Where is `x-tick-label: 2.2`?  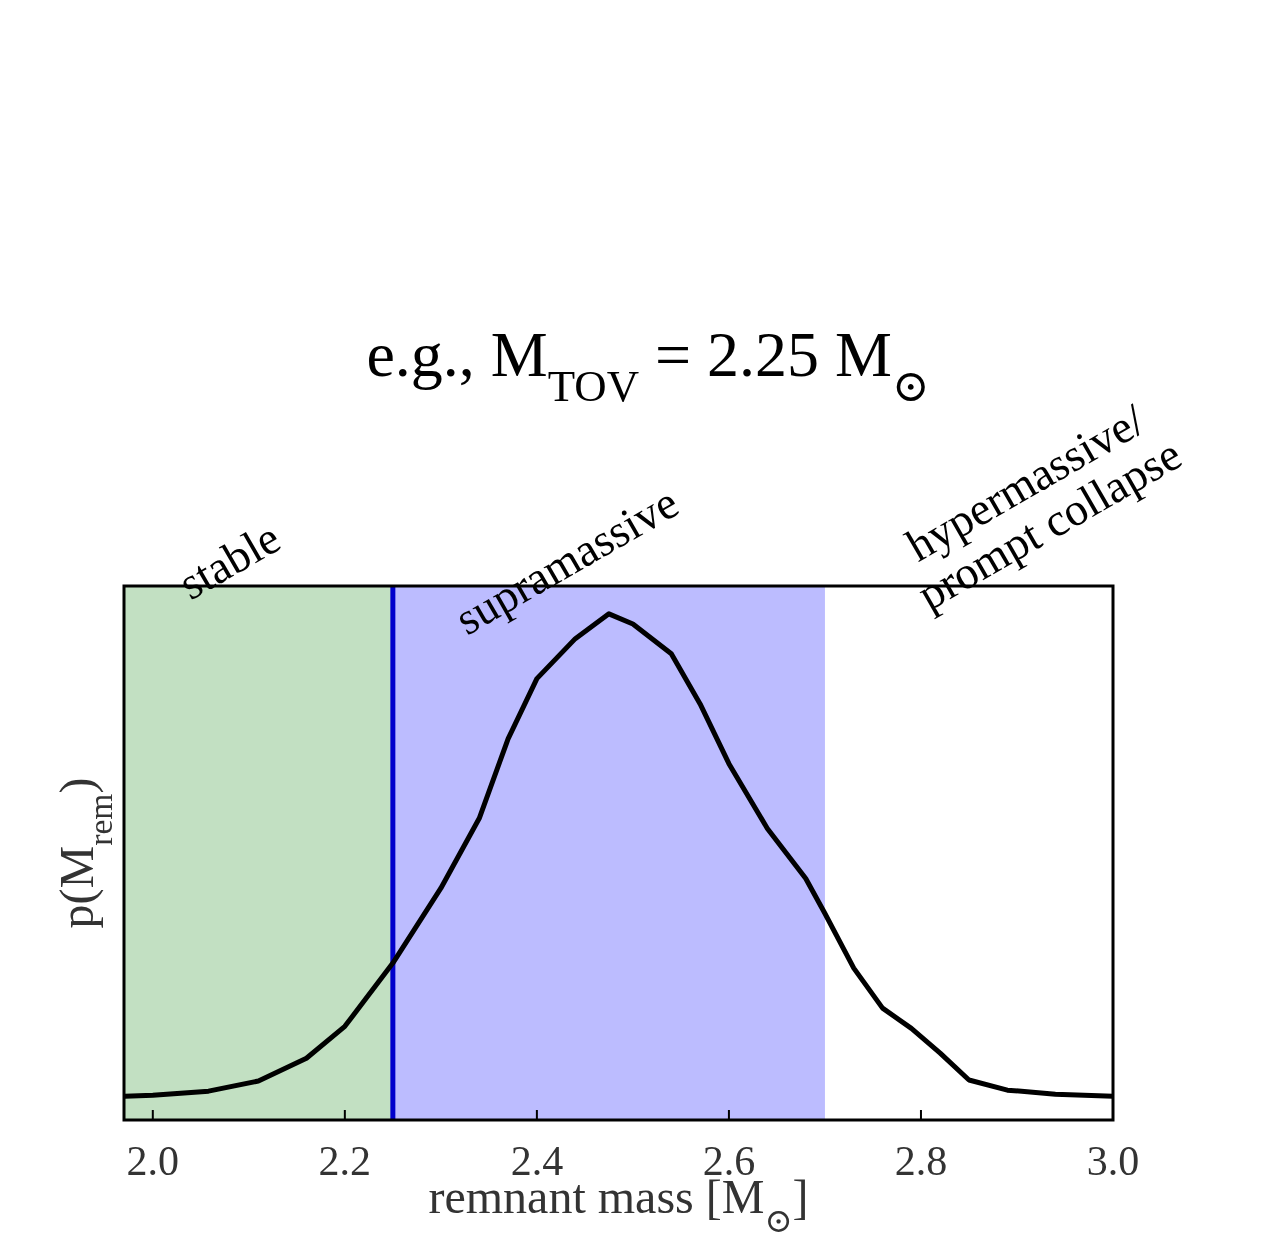
x-tick-label: 2.2 is located at coordinates (345, 1161).